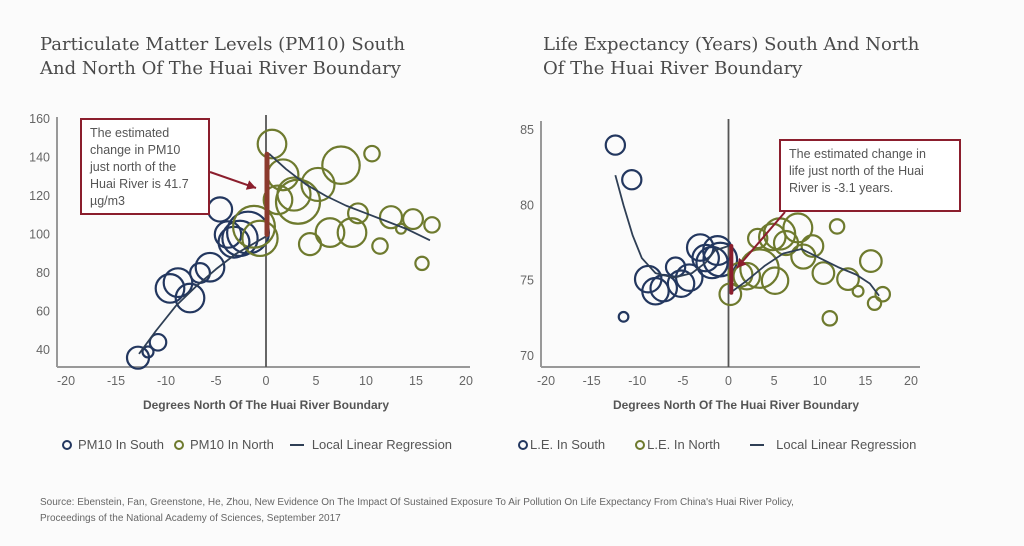 This screenshot has height=546, width=1024. Describe the element at coordinates (592, 381) in the screenshot. I see `chart2-x-tick-label: -15` at that location.